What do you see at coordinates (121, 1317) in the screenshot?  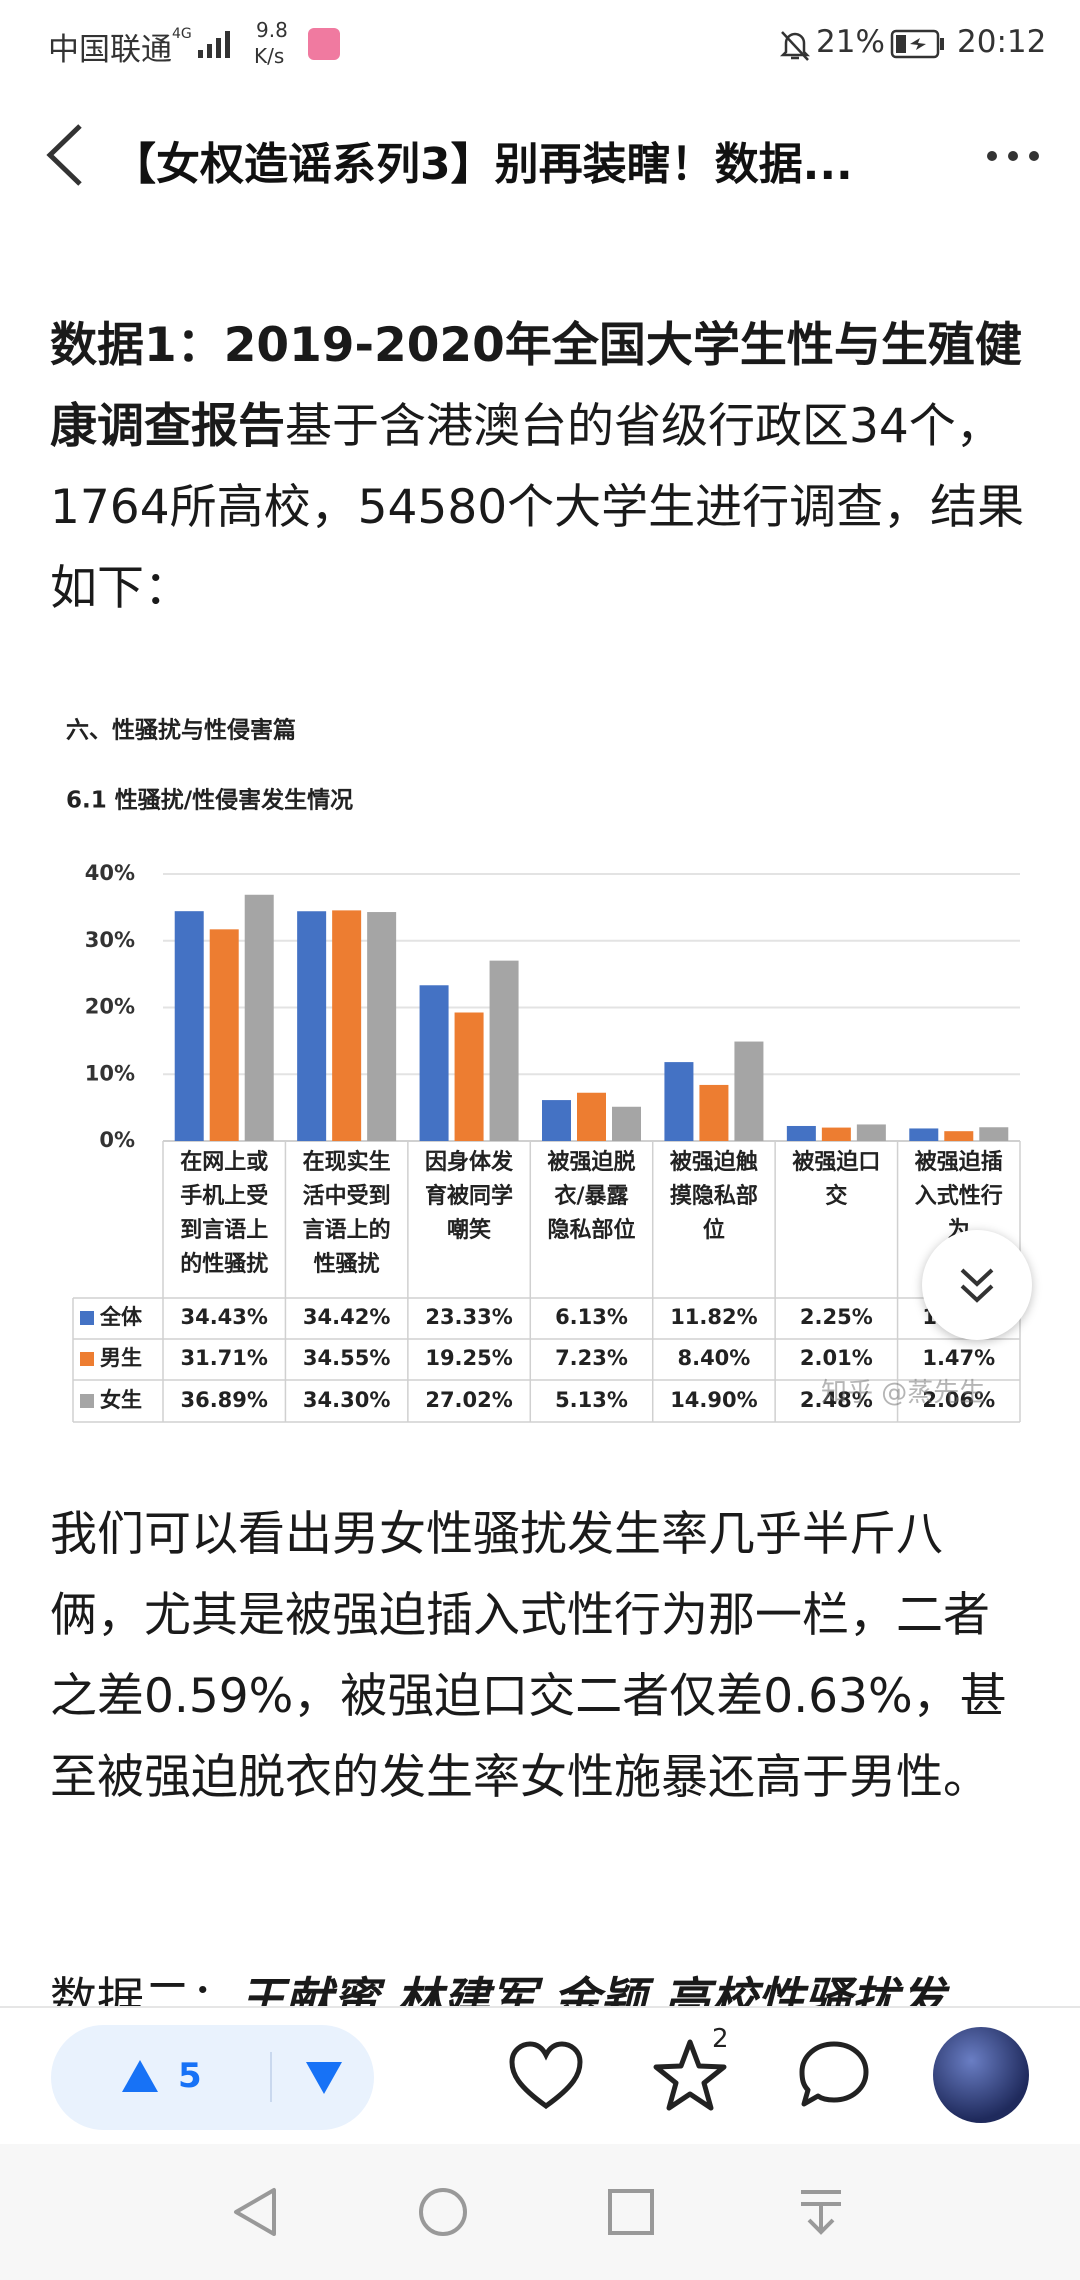 I see `legend-label: 全体` at bounding box center [121, 1317].